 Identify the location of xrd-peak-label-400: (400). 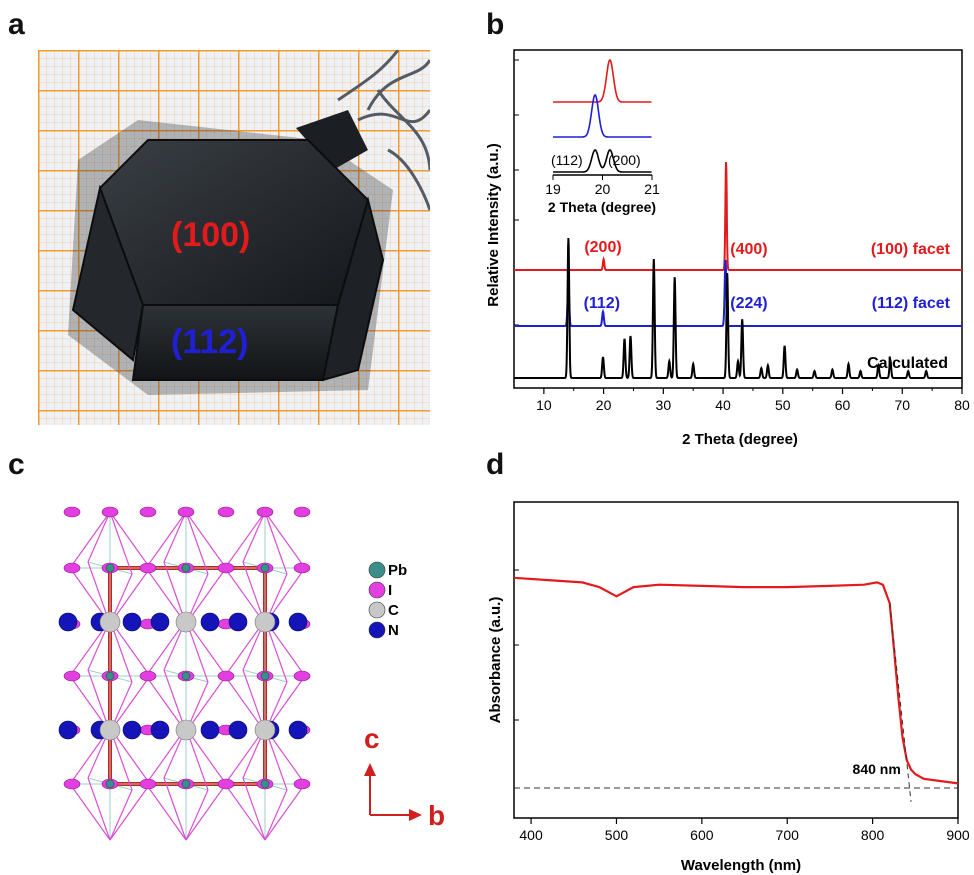
(748, 249).